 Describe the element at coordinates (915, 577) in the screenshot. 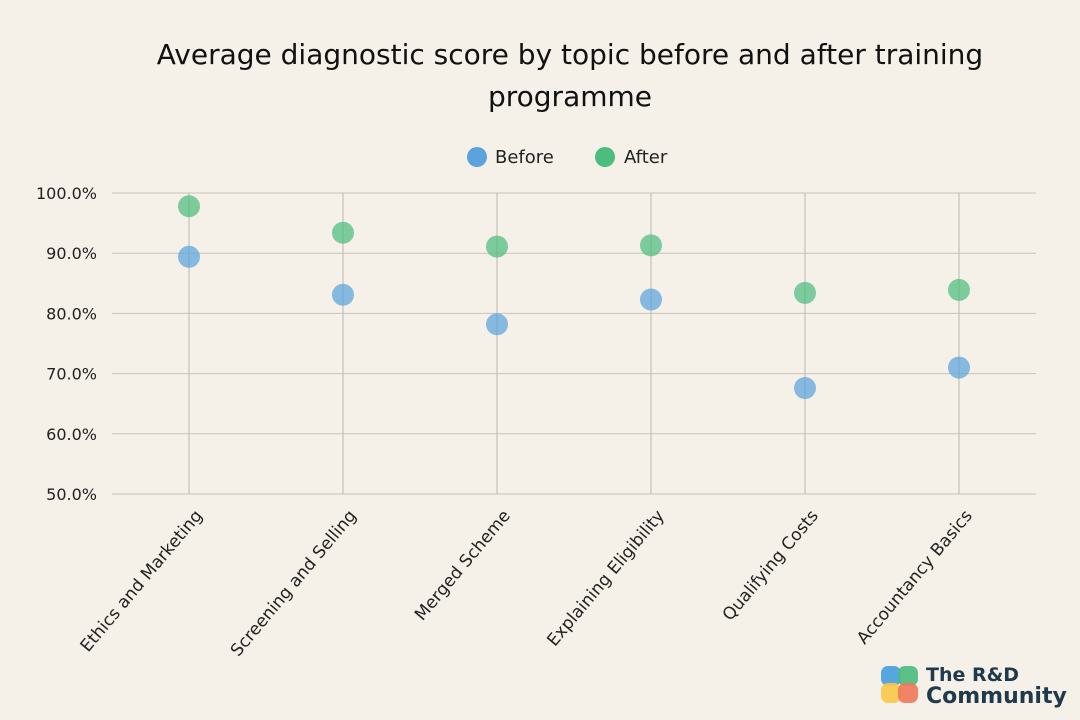

I see `x-tick-label: Accountancy Basics` at that location.